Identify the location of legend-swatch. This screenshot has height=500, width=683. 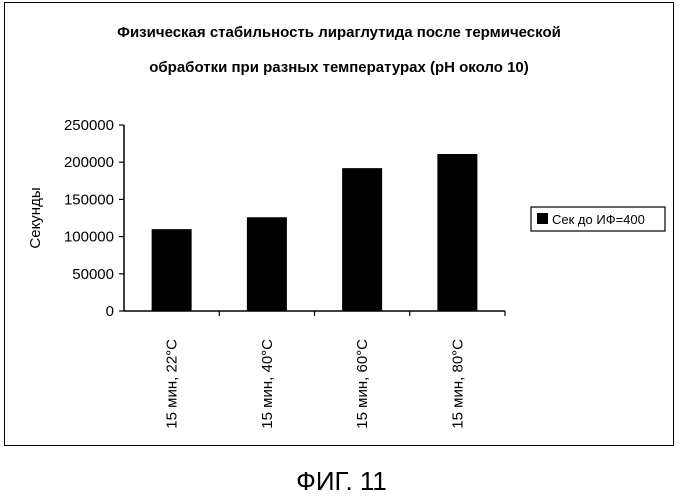
(542, 218).